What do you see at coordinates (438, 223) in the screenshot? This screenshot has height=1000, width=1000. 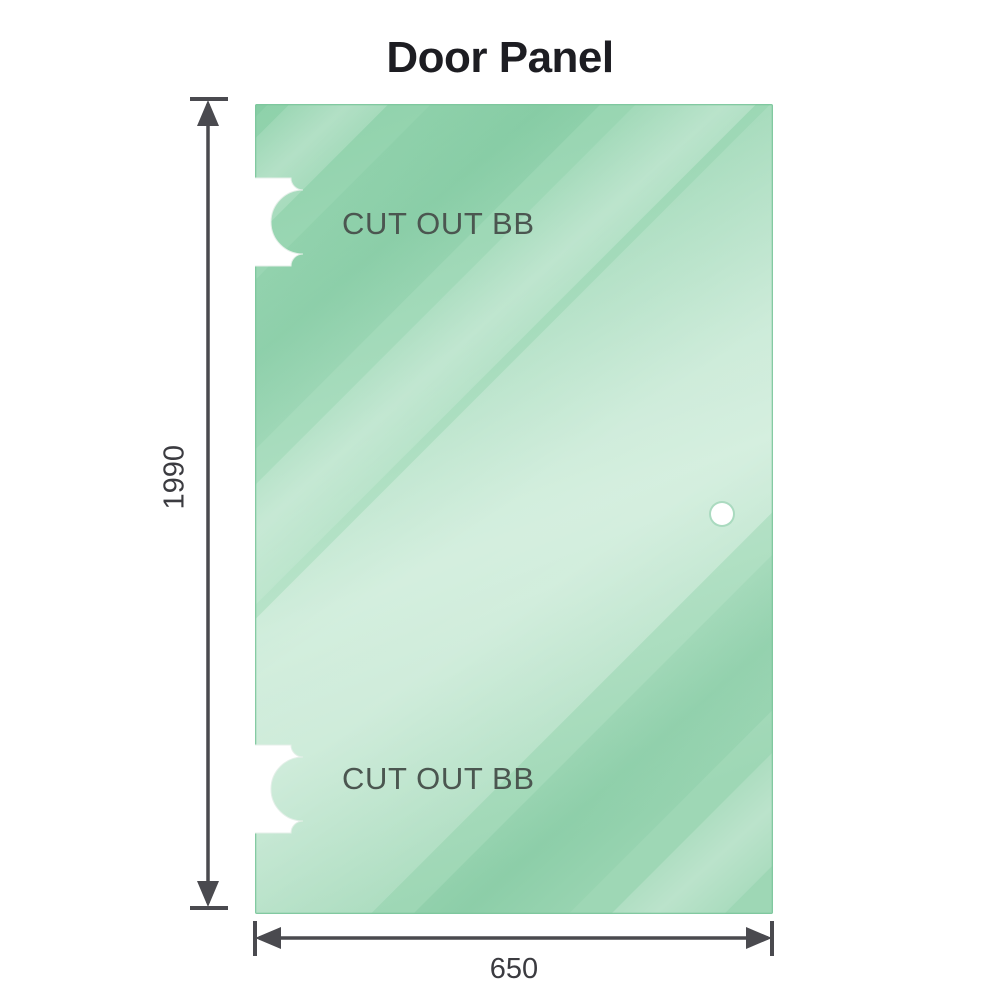 I see `cutout-label-top: CUT OUT BB` at bounding box center [438, 223].